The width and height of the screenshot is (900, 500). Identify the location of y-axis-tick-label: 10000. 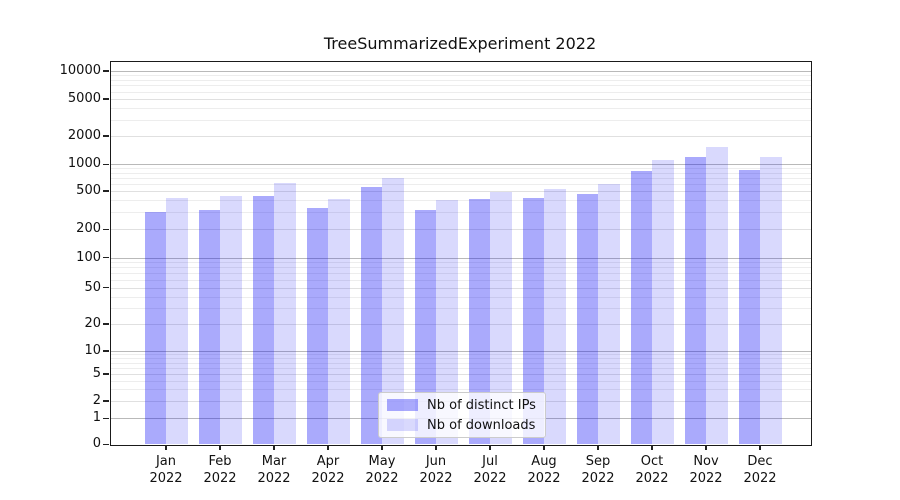
(80, 70).